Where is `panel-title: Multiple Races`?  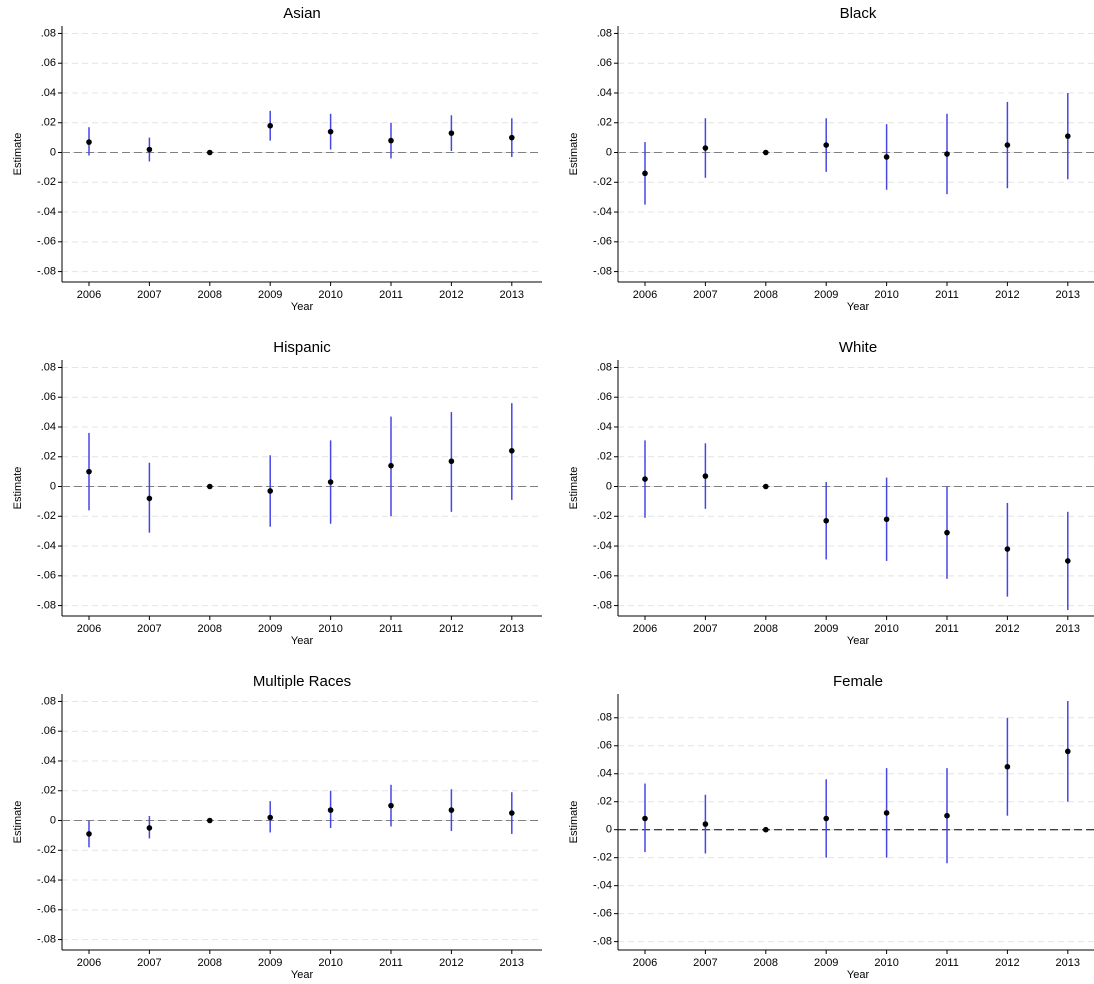
panel-title: Multiple Races is located at coordinates (302, 681).